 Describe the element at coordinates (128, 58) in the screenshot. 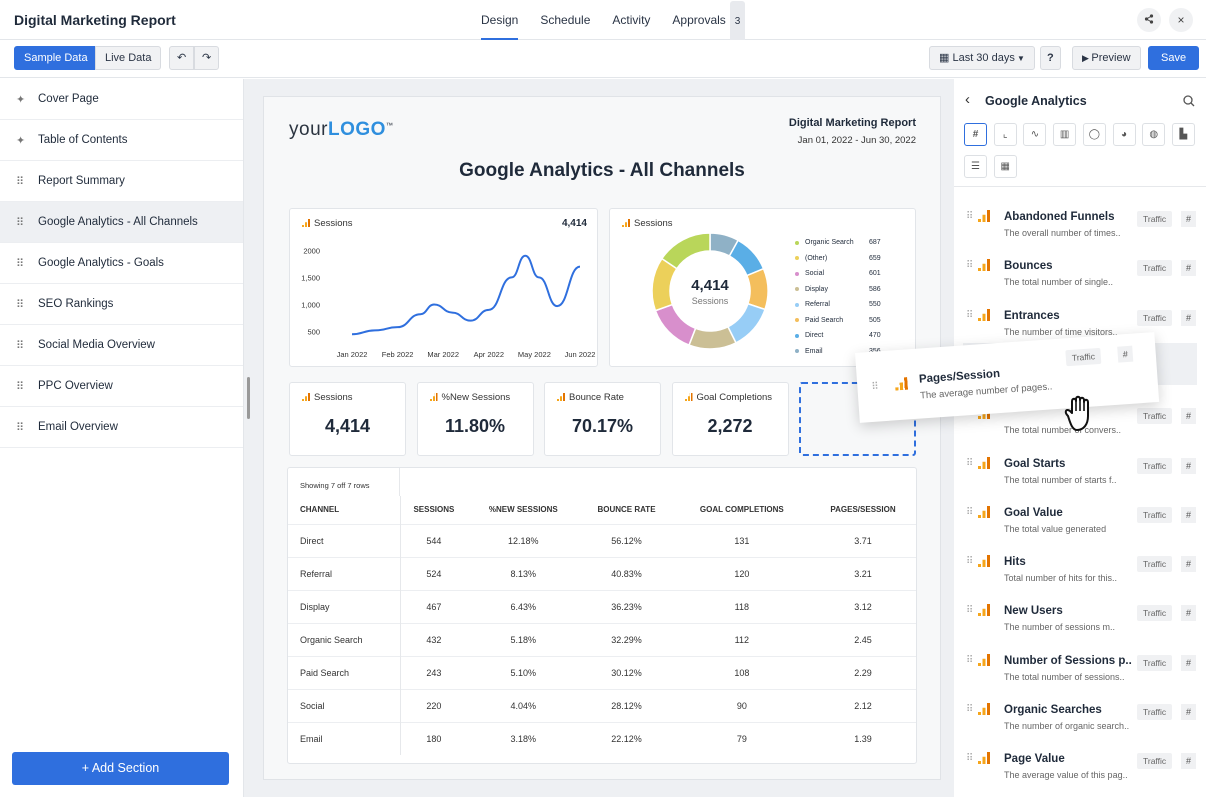

I see `live-data-button: Live Data` at that location.